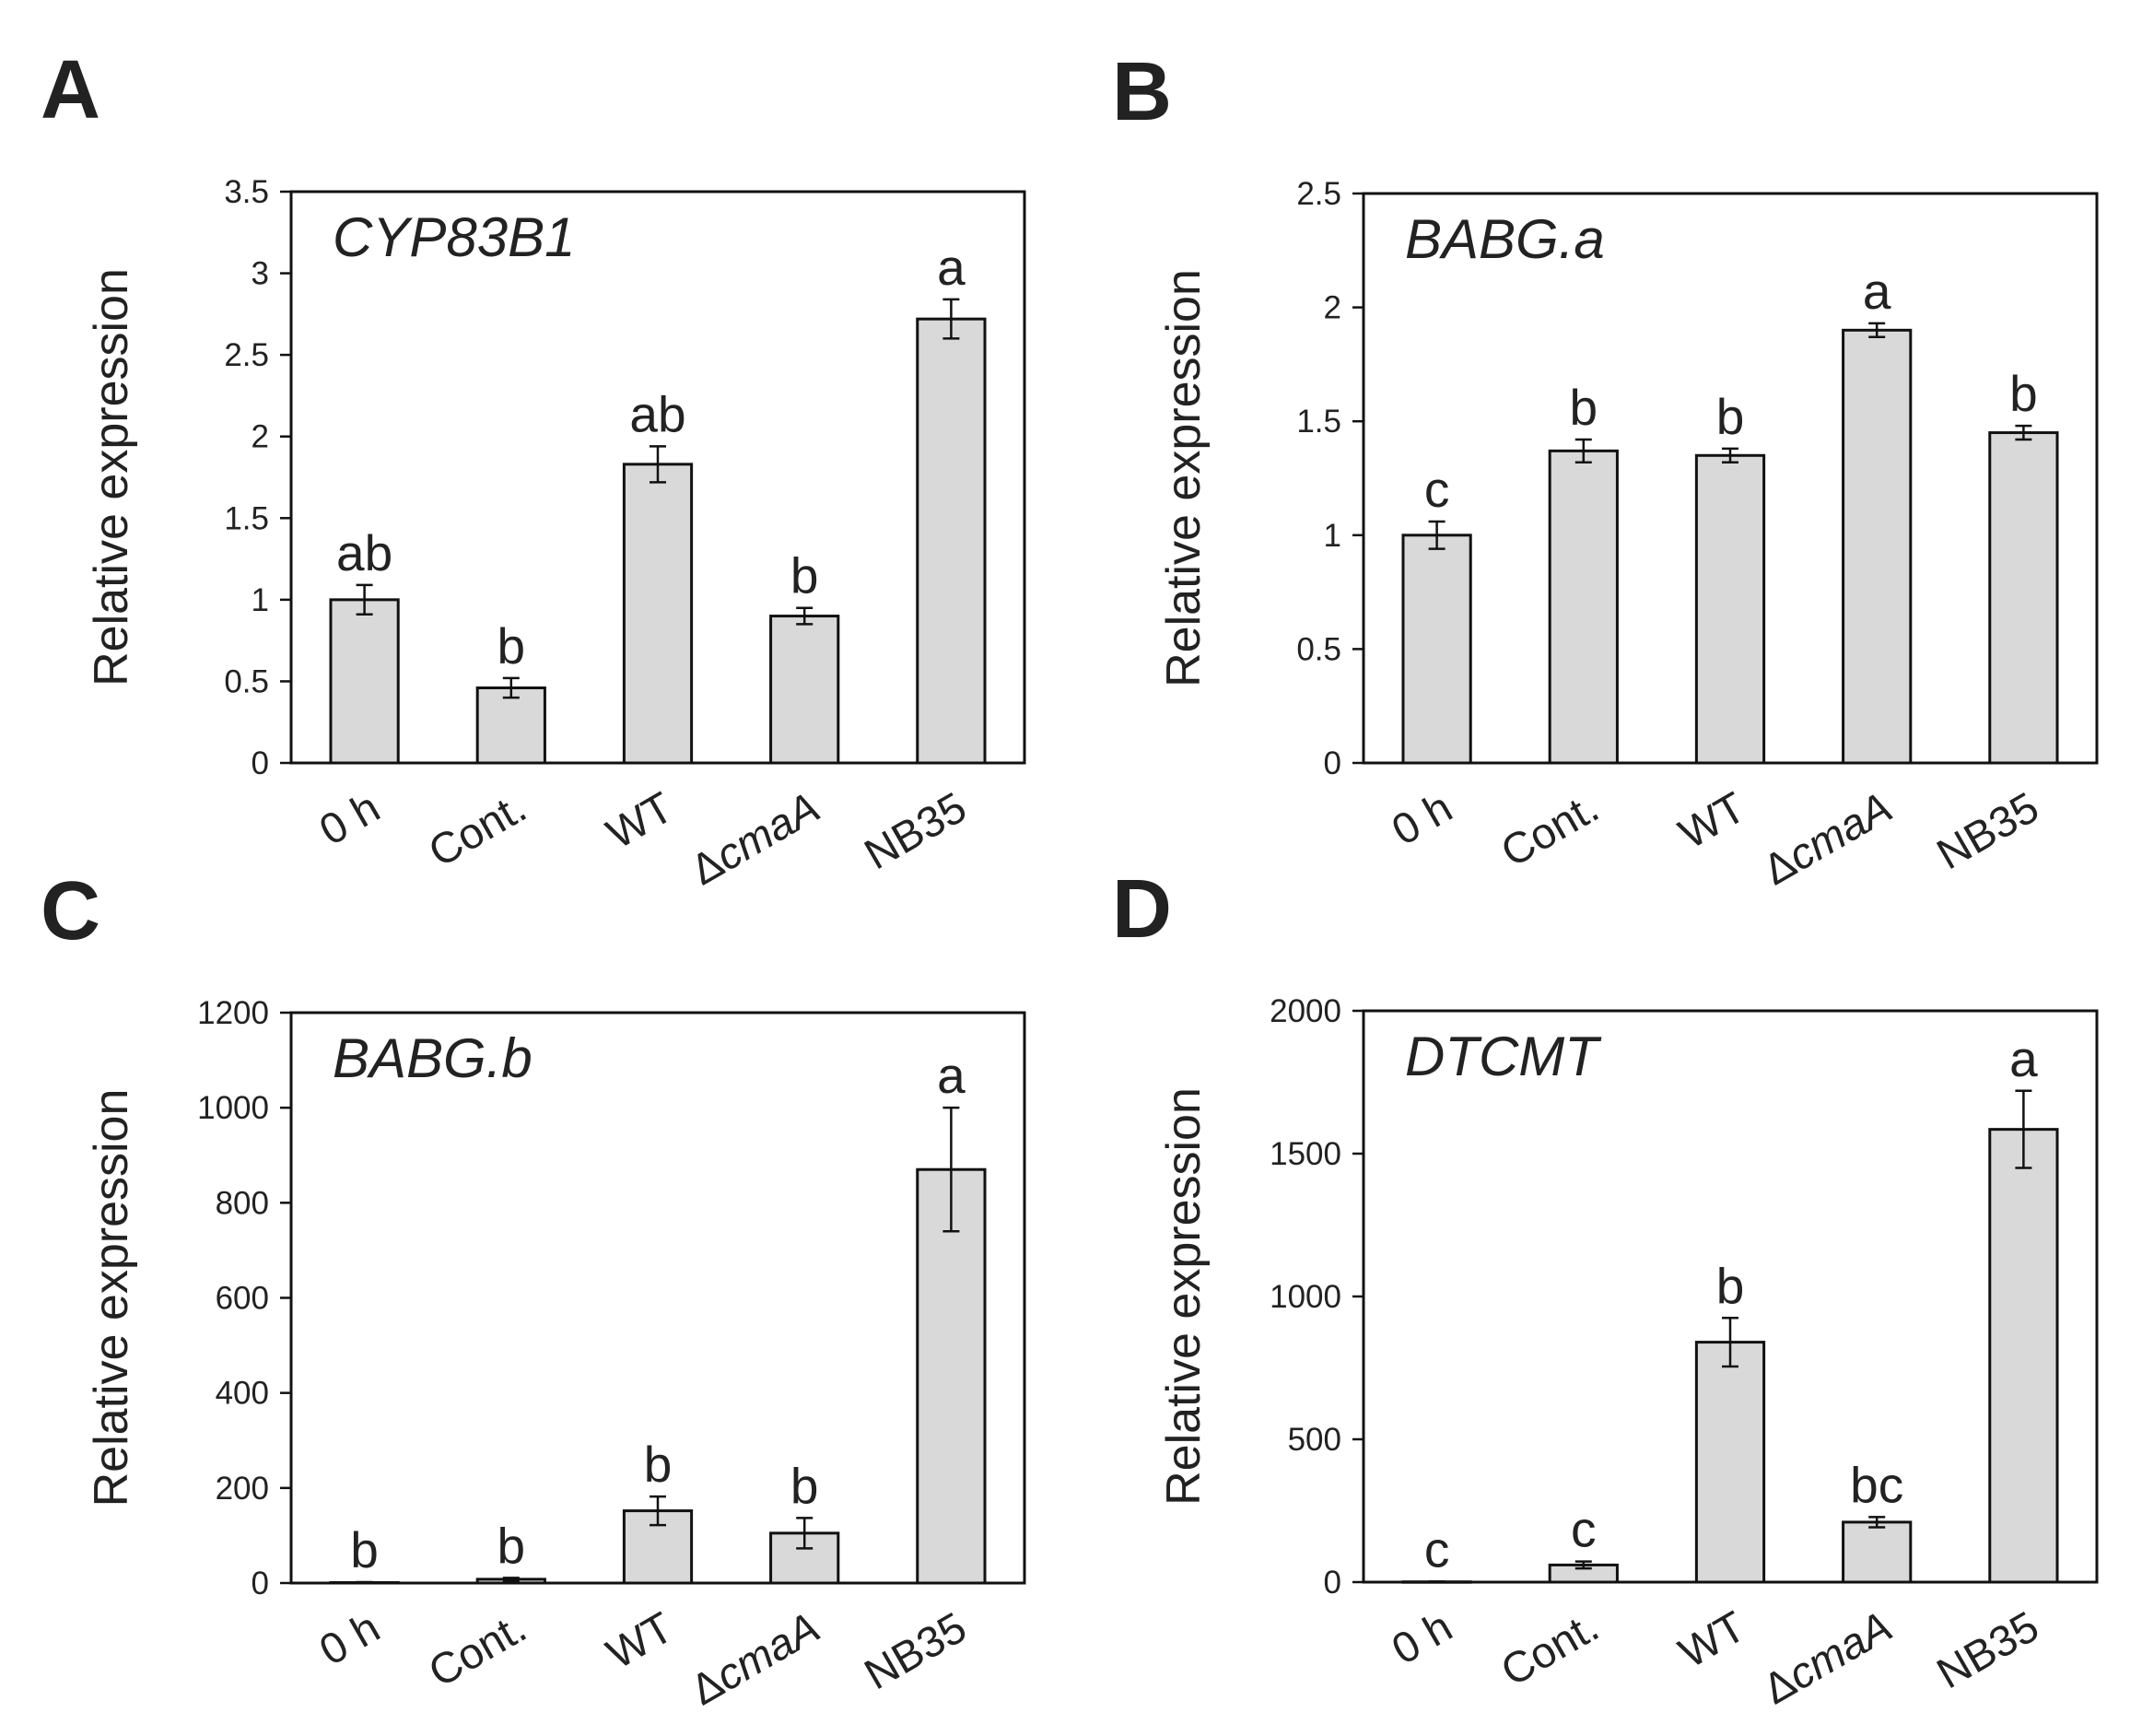 This screenshot has height=1736, width=2142. What do you see at coordinates (1503, 1056) in the screenshot?
I see `gene-title-d: DTCMT` at bounding box center [1503, 1056].